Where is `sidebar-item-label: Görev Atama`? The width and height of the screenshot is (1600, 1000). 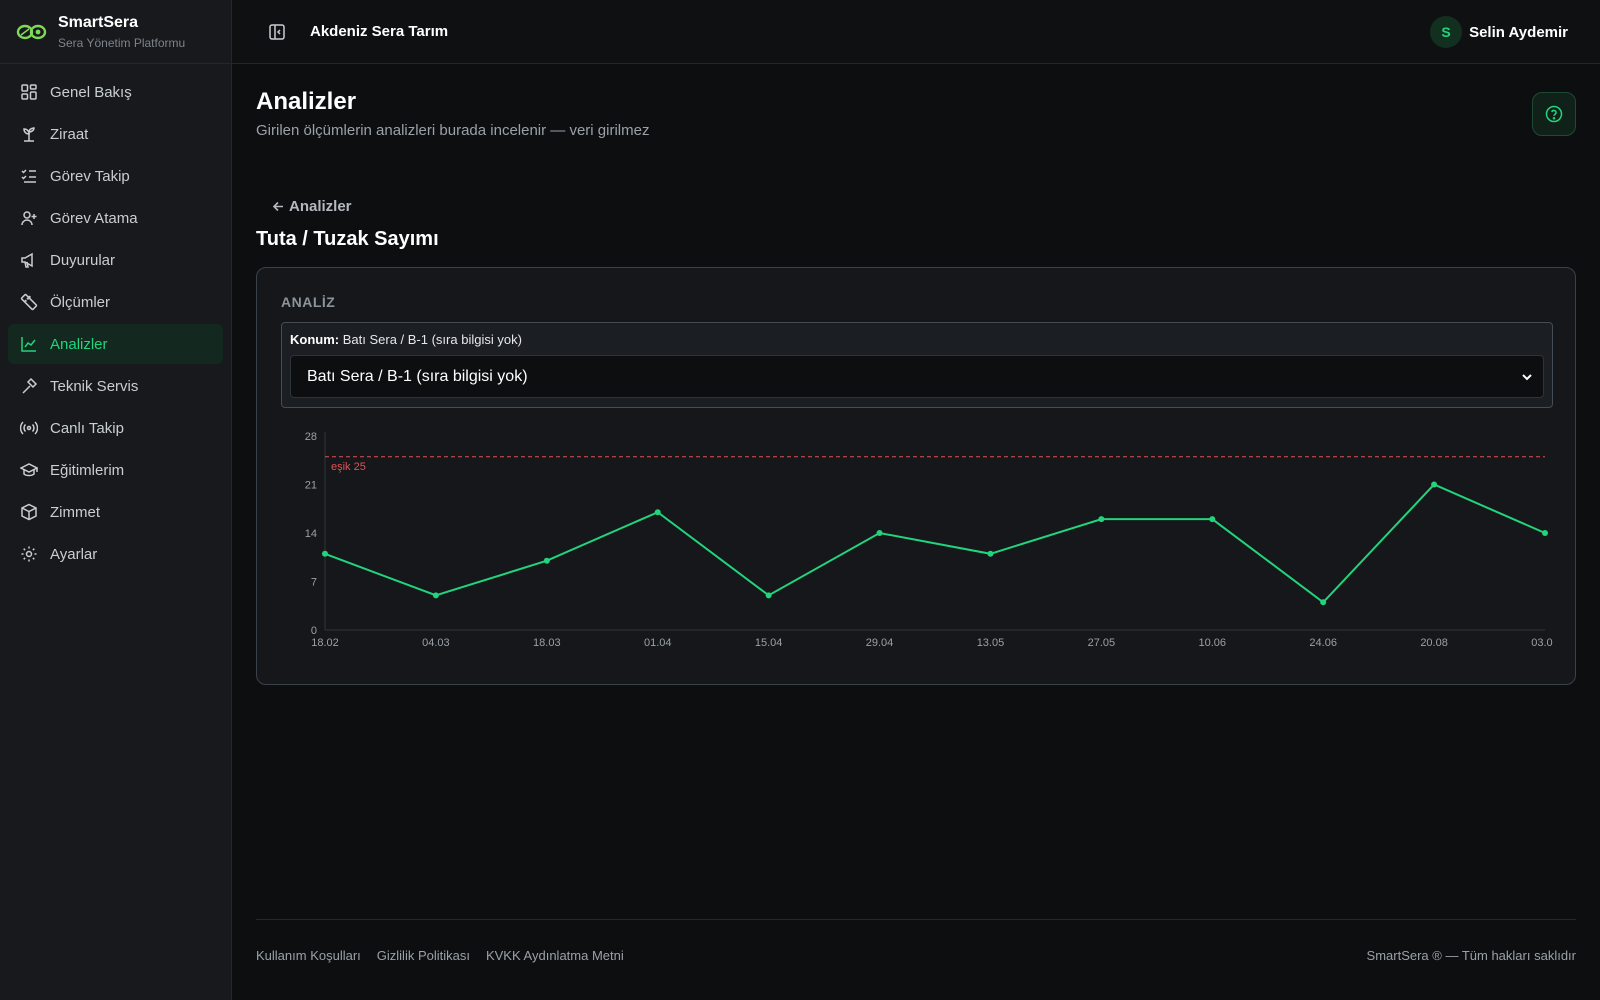 sidebar-item-label: Görev Atama is located at coordinates (94, 218).